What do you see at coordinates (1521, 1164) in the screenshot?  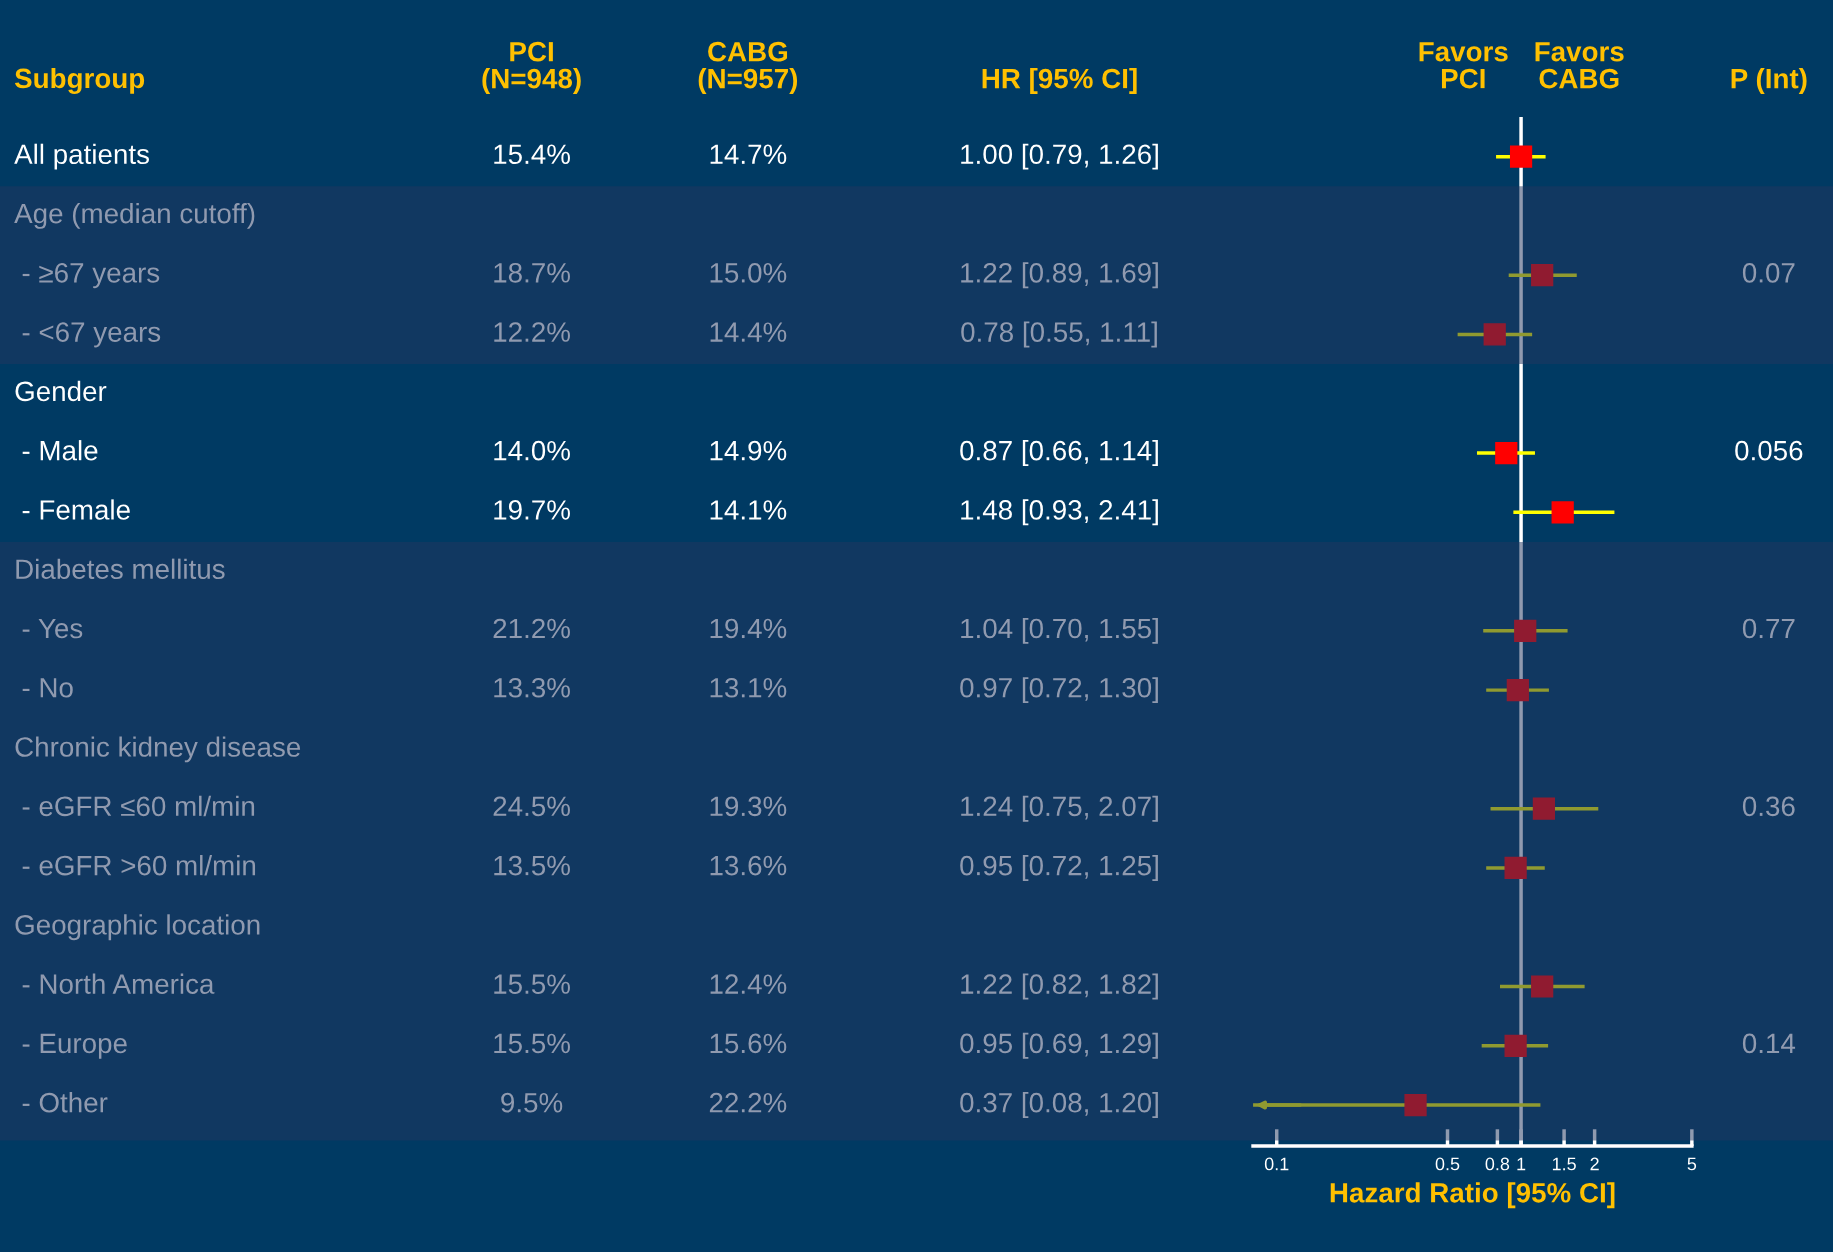 I see `x-tick-label: 1` at bounding box center [1521, 1164].